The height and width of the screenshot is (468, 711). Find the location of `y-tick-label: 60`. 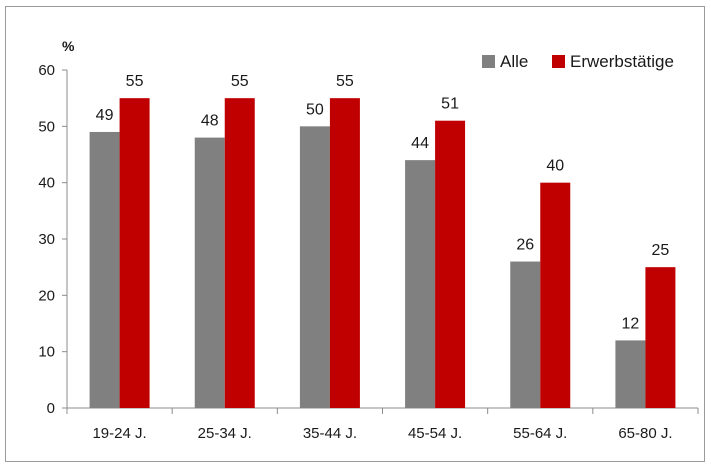

y-tick-label: 60 is located at coordinates (46, 70).